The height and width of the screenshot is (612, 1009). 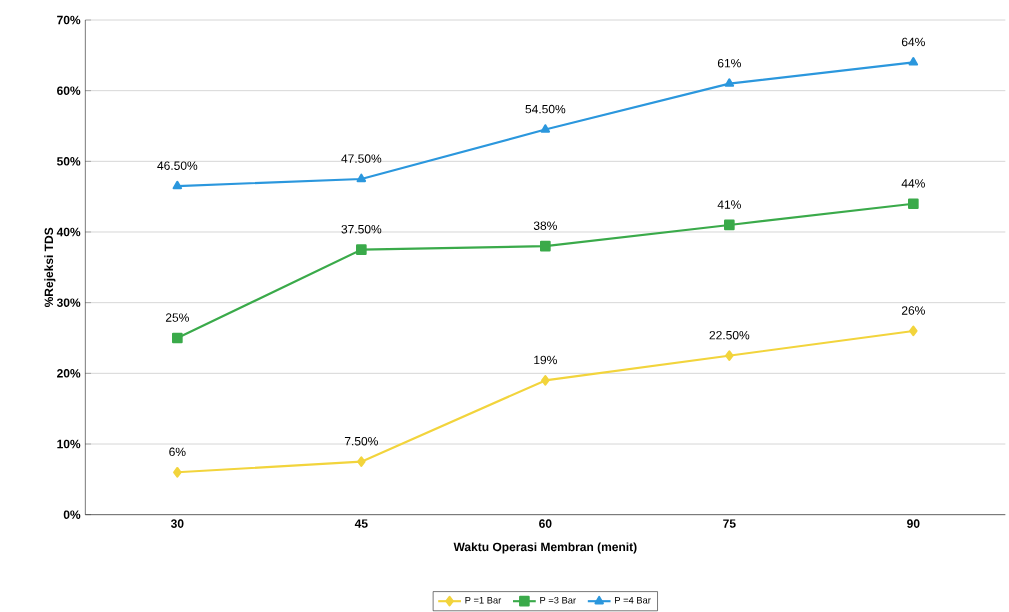 What do you see at coordinates (729, 63) in the screenshot?
I see `data-label: 61%` at bounding box center [729, 63].